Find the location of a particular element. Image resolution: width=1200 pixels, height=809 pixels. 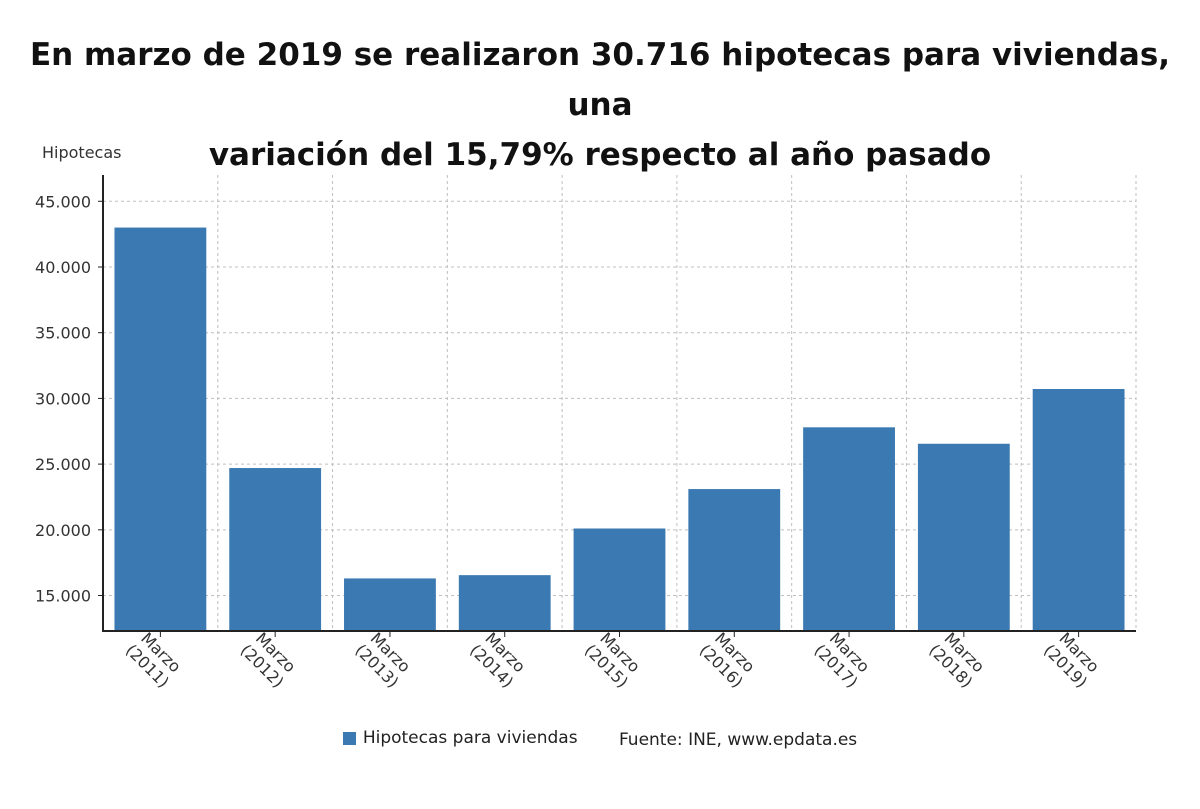

x-tick-label: Marzo(2011) is located at coordinates (154, 659).